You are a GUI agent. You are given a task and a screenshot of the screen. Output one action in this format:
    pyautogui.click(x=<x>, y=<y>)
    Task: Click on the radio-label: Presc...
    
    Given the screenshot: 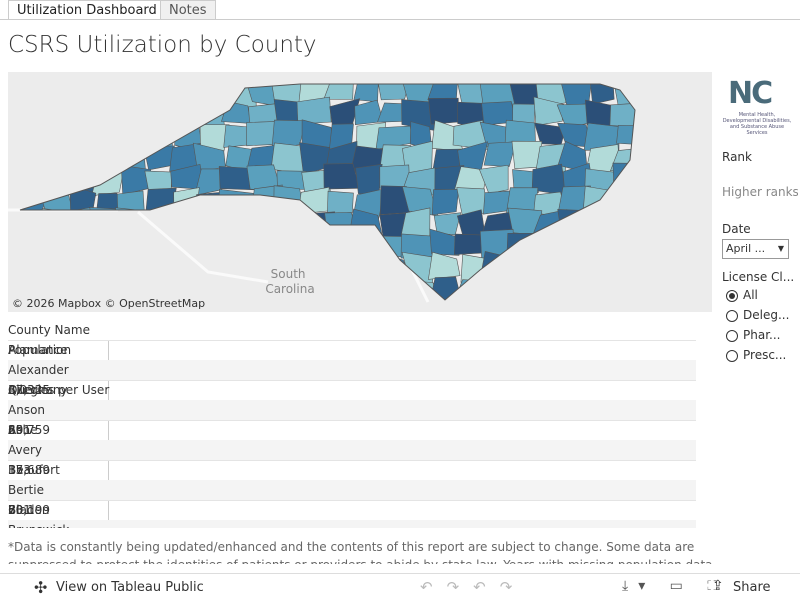 What is the action you would take?
    pyautogui.click(x=765, y=355)
    